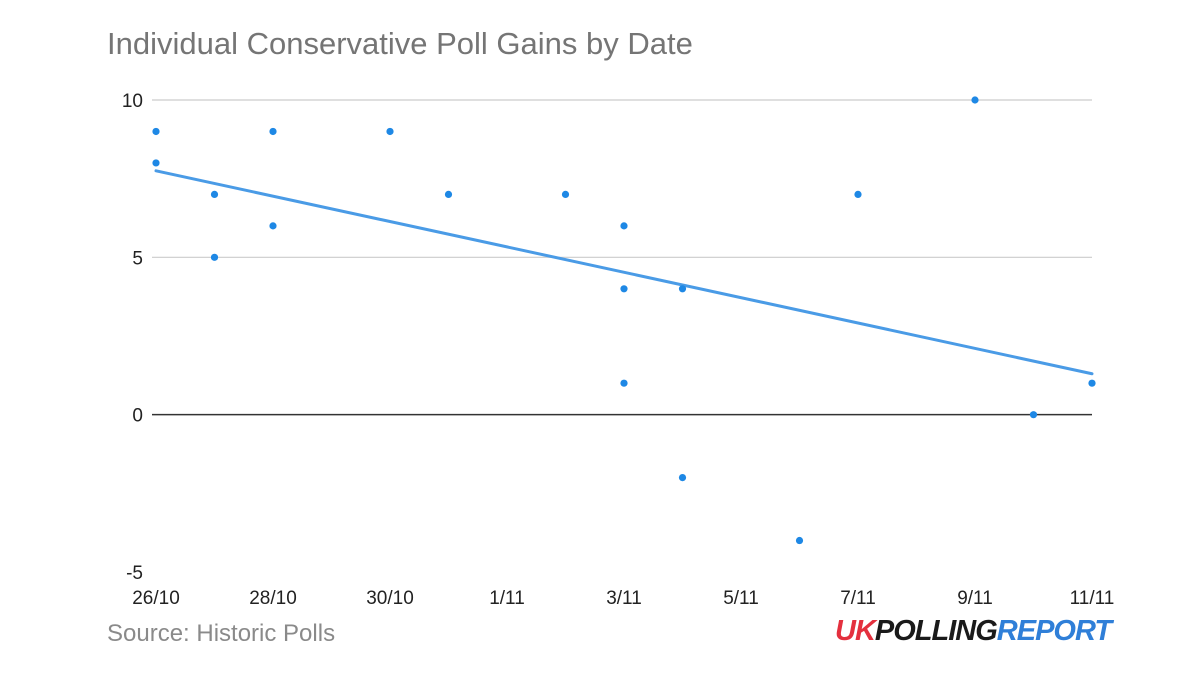 Image resolution: width=1200 pixels, height=675 pixels. What do you see at coordinates (936, 631) in the screenshot?
I see `logo-polling: POLLING` at bounding box center [936, 631].